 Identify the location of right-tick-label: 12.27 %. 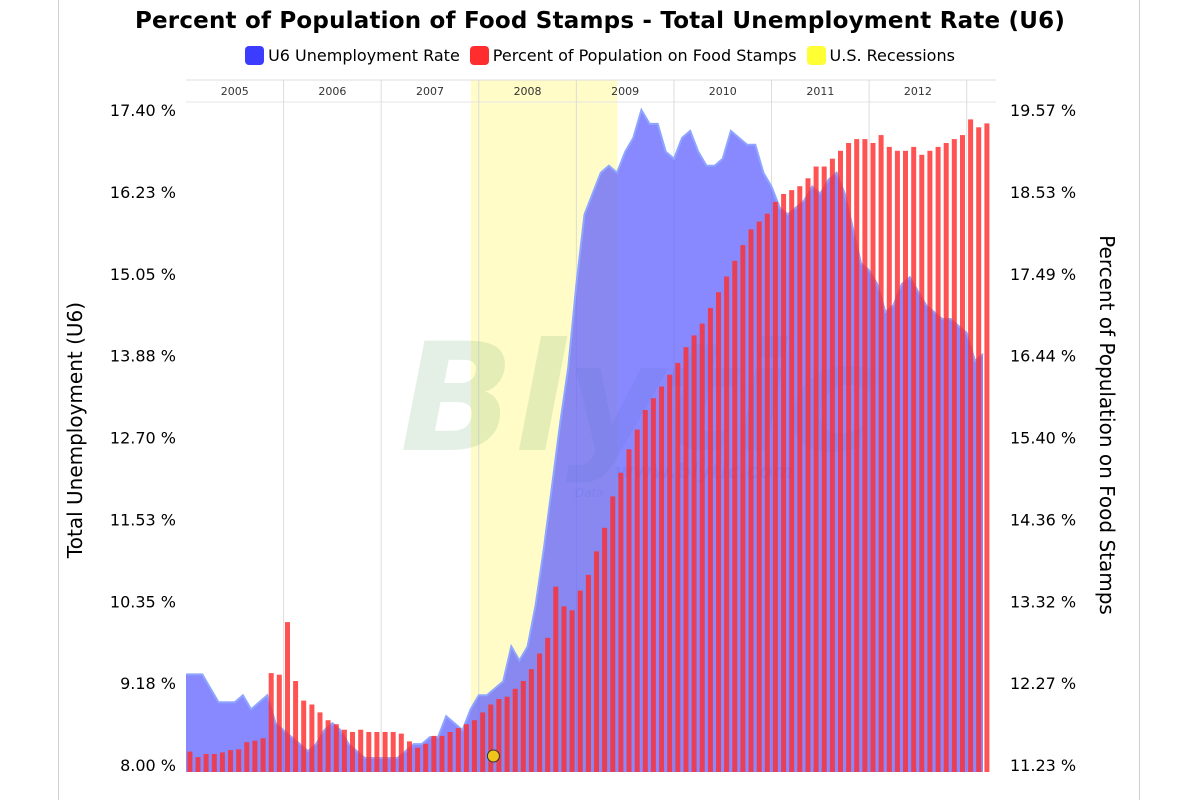
(1043, 683).